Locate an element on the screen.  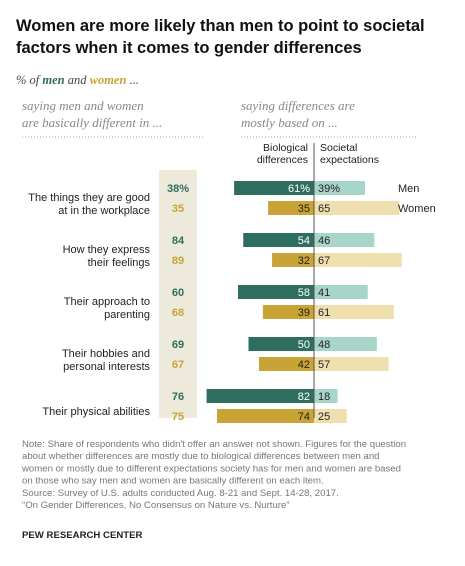
category-label: How they express is located at coordinates (107, 250).